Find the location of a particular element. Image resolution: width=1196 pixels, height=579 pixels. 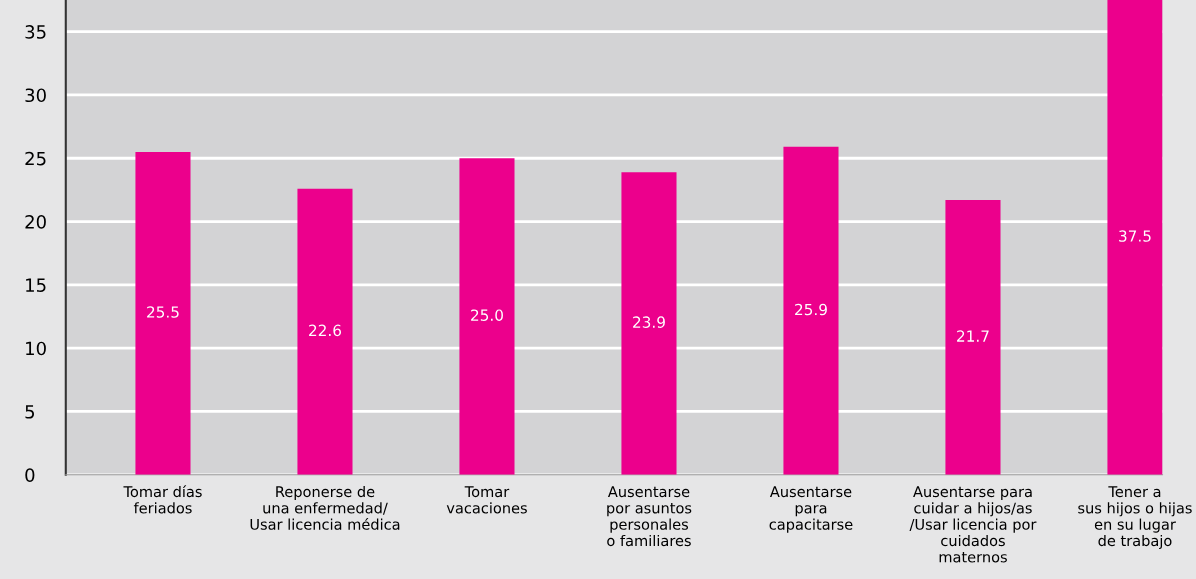

y-tick-label: 5 is located at coordinates (30, 412).